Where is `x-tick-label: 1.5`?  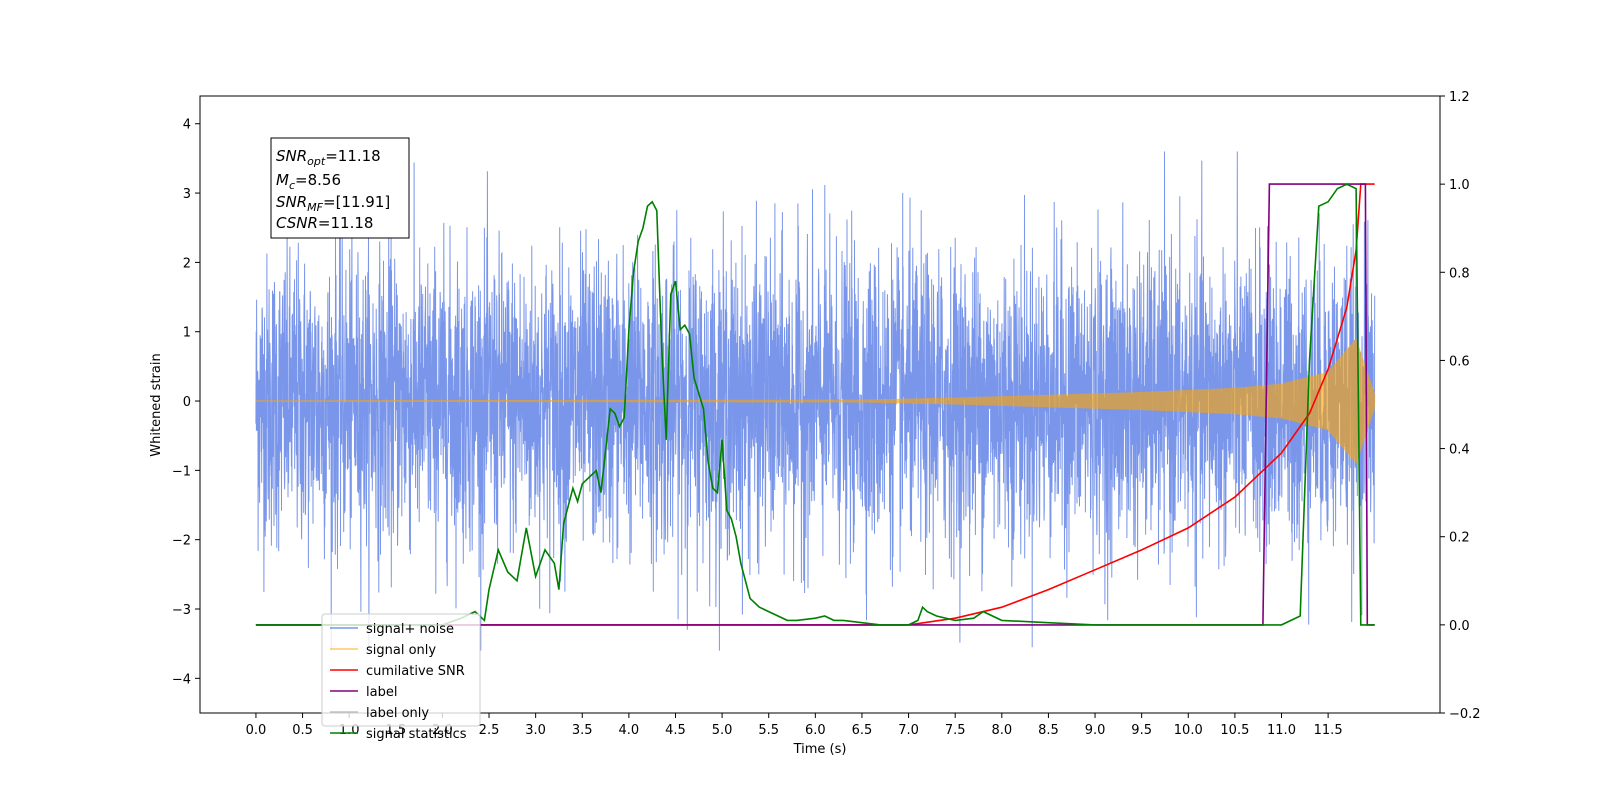 x-tick-label: 1.5 is located at coordinates (395, 730).